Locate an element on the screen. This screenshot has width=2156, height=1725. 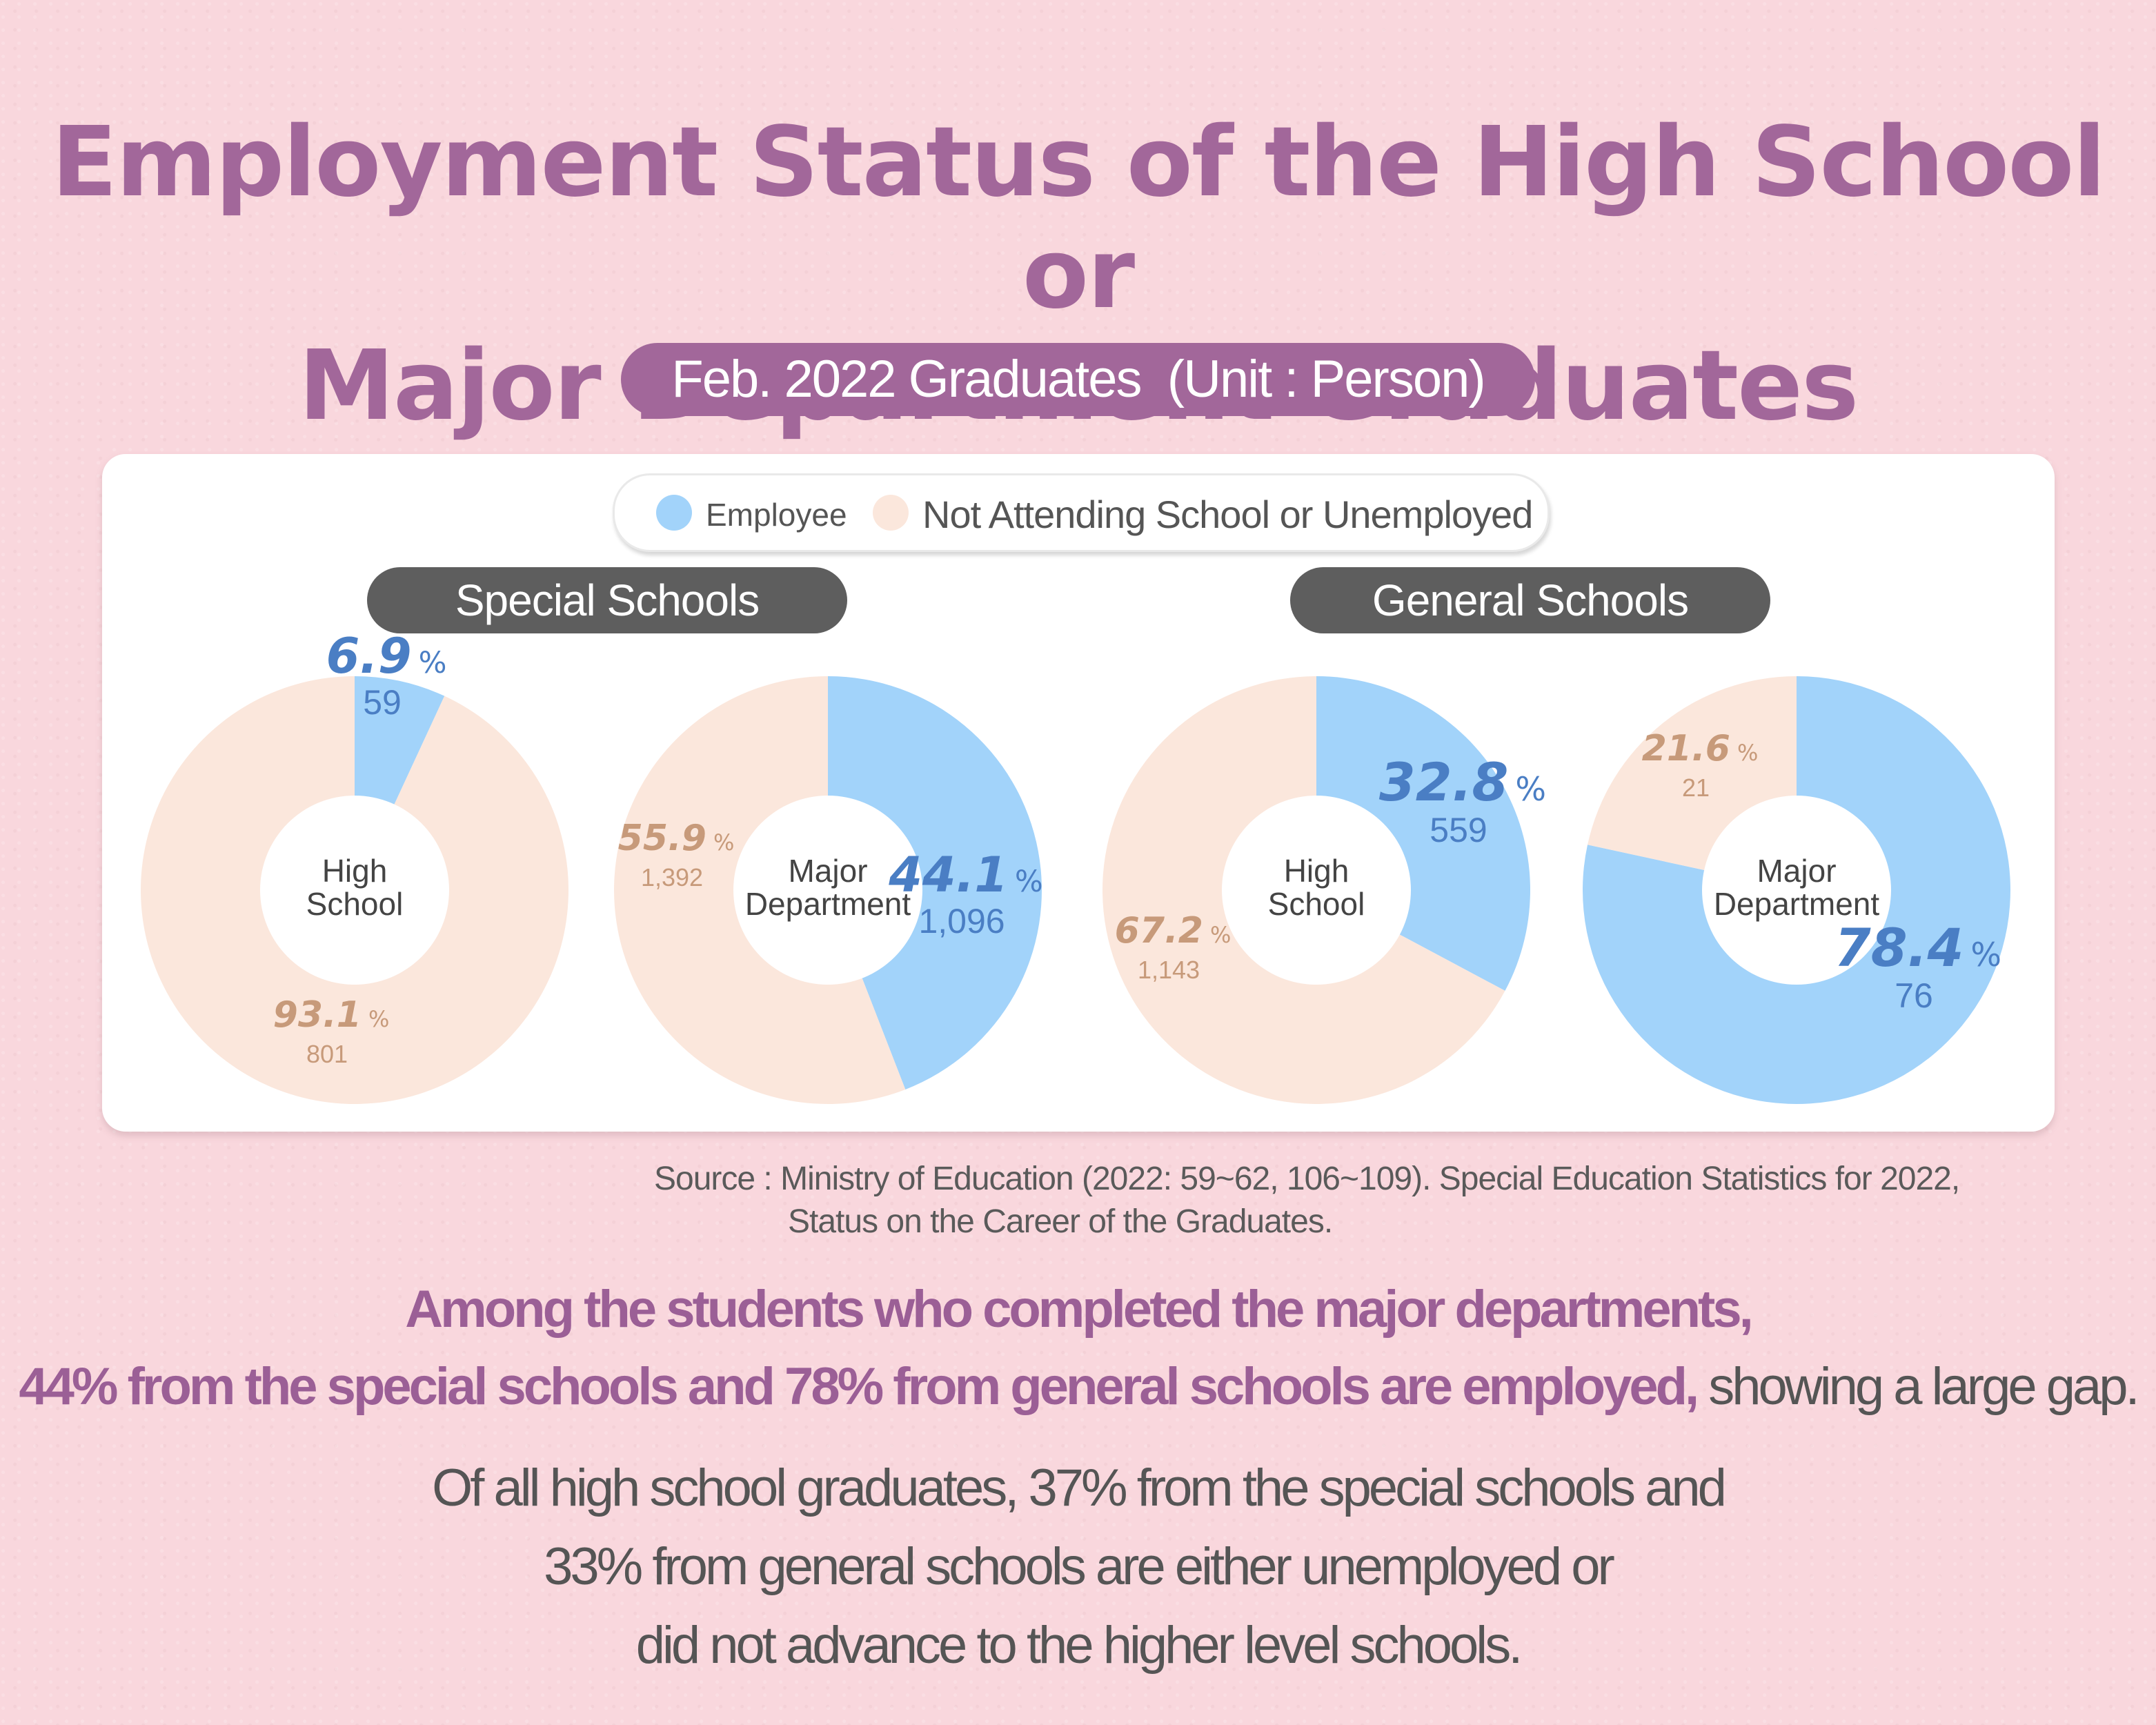
slice-employee is located at coordinates (935, 883).